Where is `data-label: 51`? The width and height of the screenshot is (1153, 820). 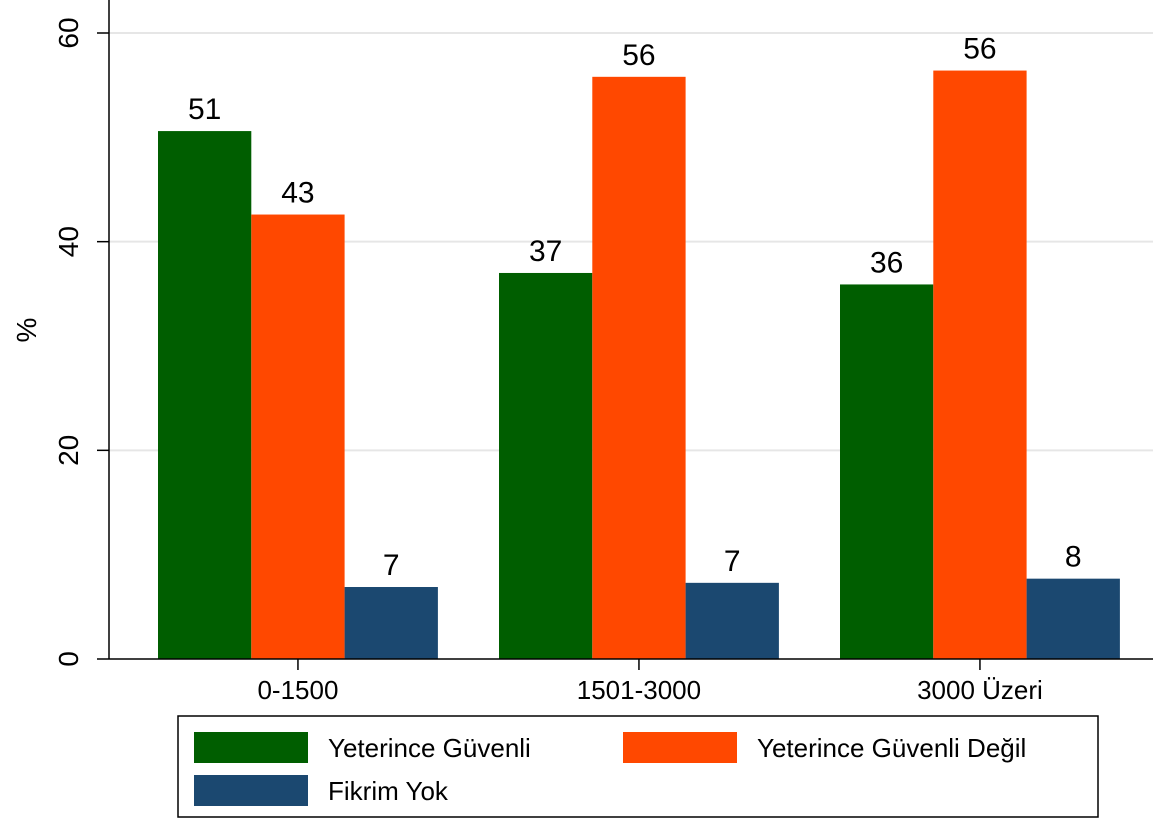
data-label: 51 is located at coordinates (204, 109).